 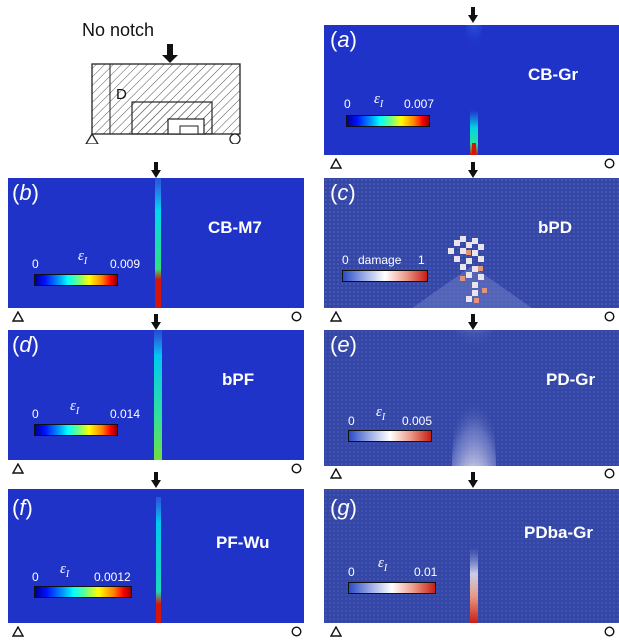 I want to click on load-arrow-g, so click(x=473, y=480).